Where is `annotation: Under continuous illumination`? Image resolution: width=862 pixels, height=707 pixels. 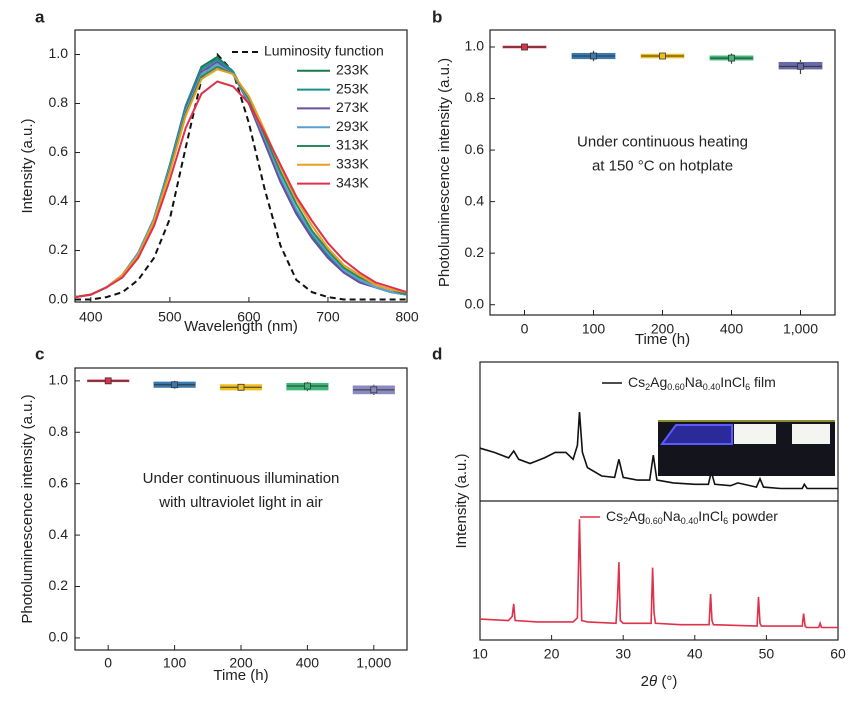
annotation: Under continuous illumination is located at coordinates (241, 478).